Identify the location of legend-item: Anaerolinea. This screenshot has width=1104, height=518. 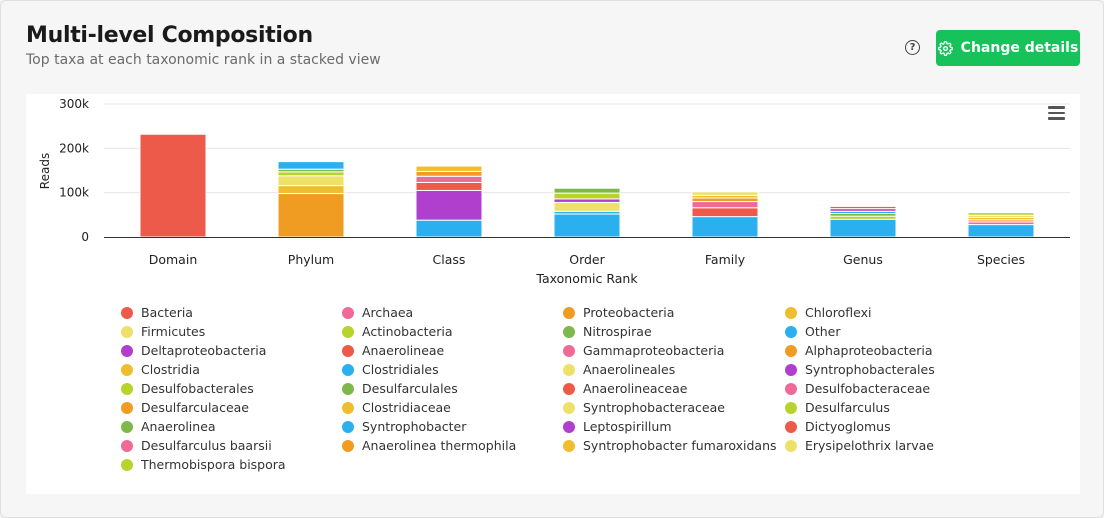
(168, 426).